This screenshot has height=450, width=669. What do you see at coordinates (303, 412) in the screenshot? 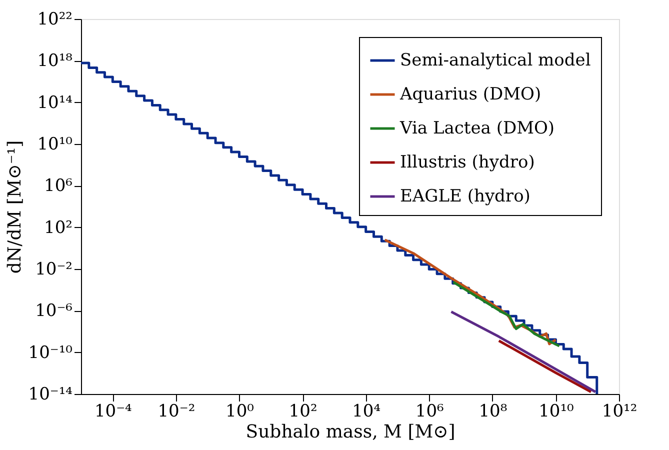
I see `x-tick-label: 10²` at bounding box center [303, 412].